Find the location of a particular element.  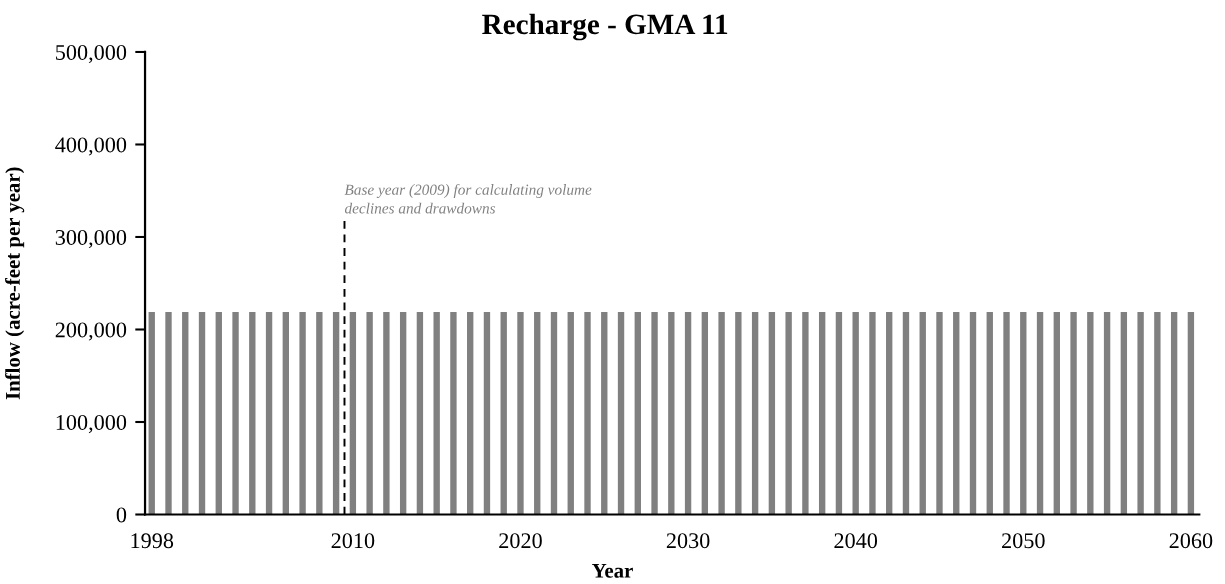

x-tick-label: 2040 is located at coordinates (856, 541).